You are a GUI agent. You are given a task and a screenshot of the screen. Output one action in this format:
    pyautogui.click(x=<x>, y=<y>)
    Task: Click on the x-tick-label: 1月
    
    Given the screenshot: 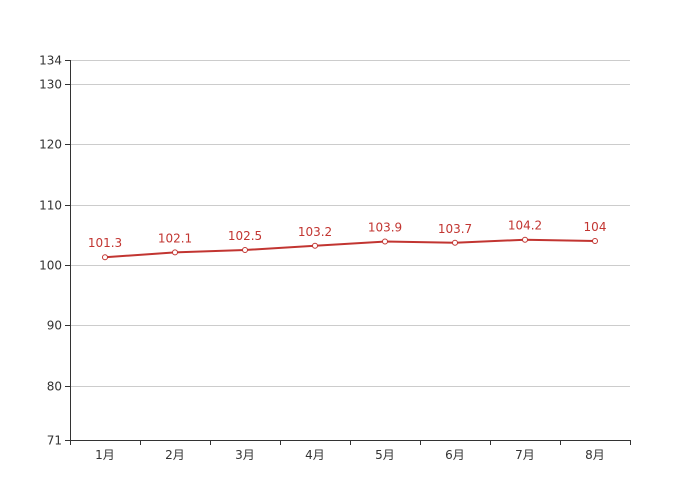 What is the action you would take?
    pyautogui.click(x=105, y=455)
    